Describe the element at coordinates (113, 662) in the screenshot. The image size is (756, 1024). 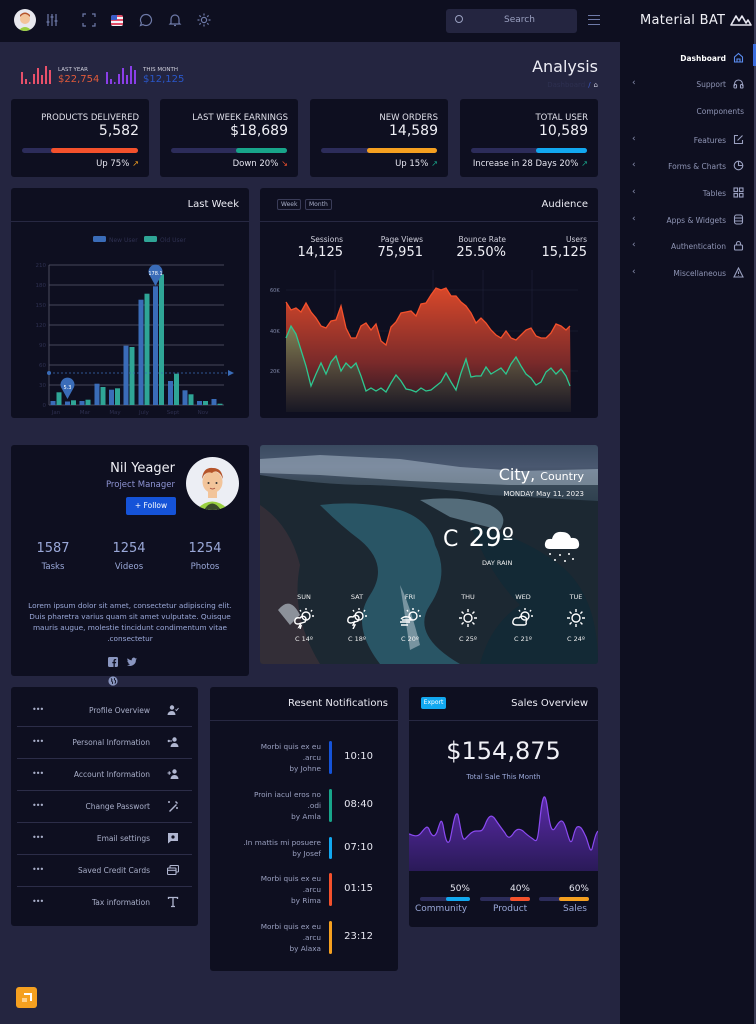
I see `facebook-icon` at that location.